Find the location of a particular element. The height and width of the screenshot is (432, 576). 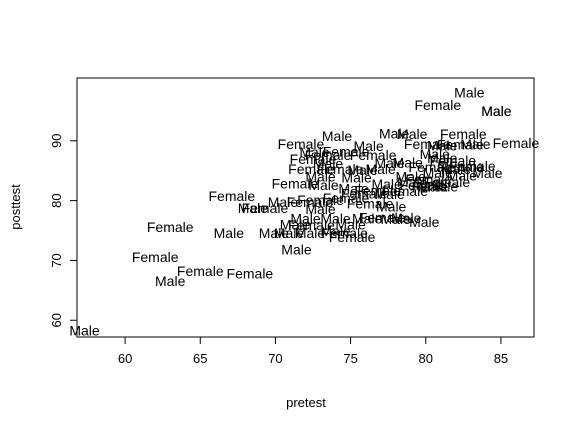

y-axis-label: posttest is located at coordinates (15, 207).